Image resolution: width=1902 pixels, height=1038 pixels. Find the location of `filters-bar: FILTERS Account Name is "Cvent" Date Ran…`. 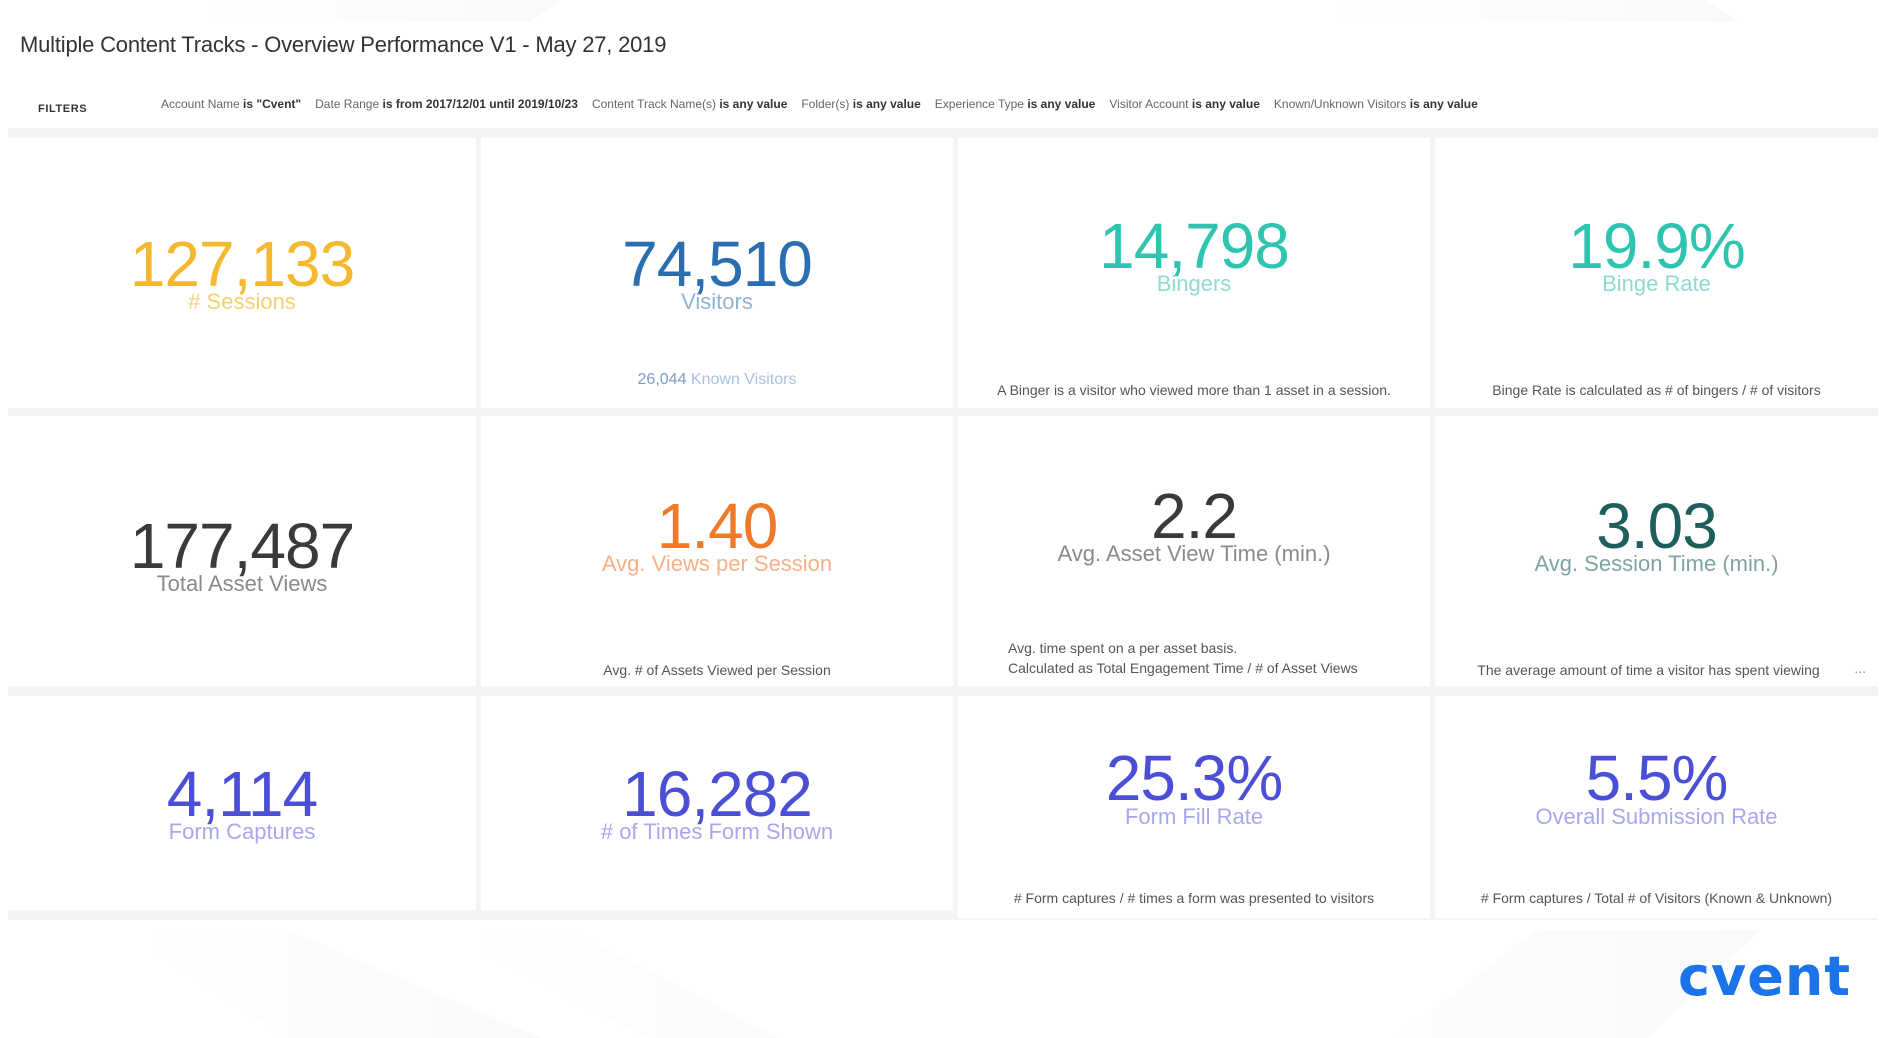

filters-bar: FILTERS Account Name is "Cvent" Date Ran… is located at coordinates (951, 106).